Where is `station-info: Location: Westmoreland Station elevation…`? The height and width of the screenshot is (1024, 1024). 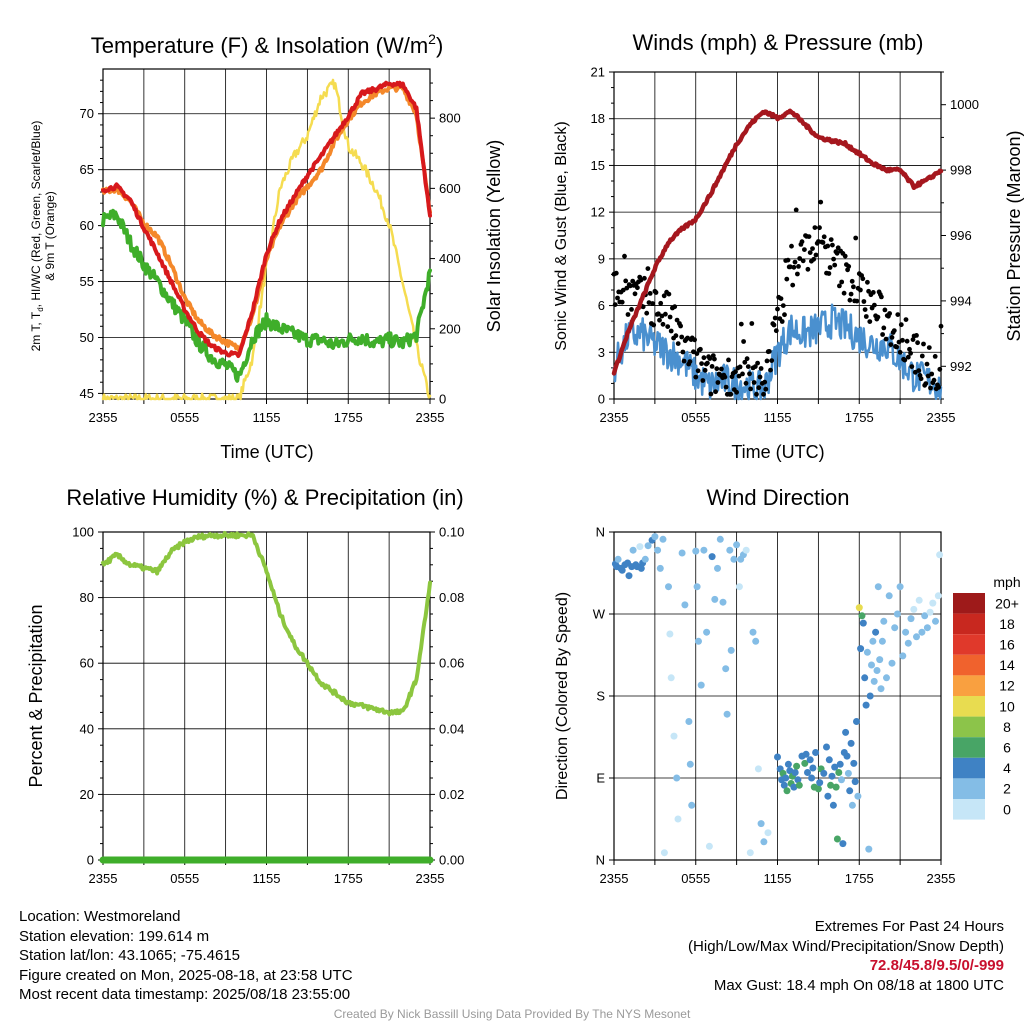 station-info: Location: Westmoreland Station elevation… is located at coordinates (186, 956).